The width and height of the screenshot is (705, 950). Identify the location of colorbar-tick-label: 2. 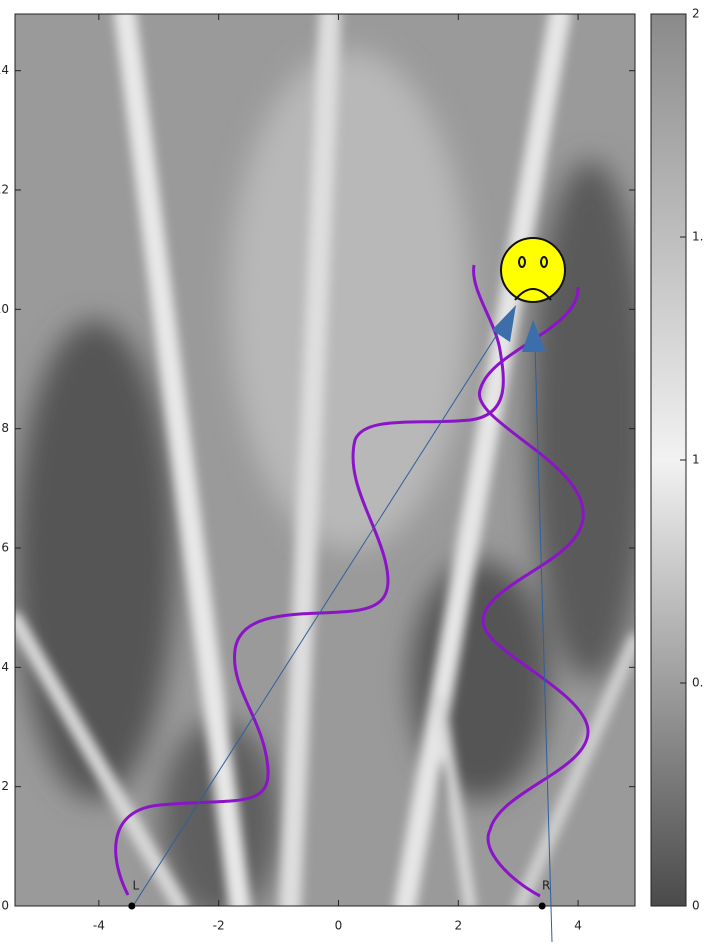
(696, 14).